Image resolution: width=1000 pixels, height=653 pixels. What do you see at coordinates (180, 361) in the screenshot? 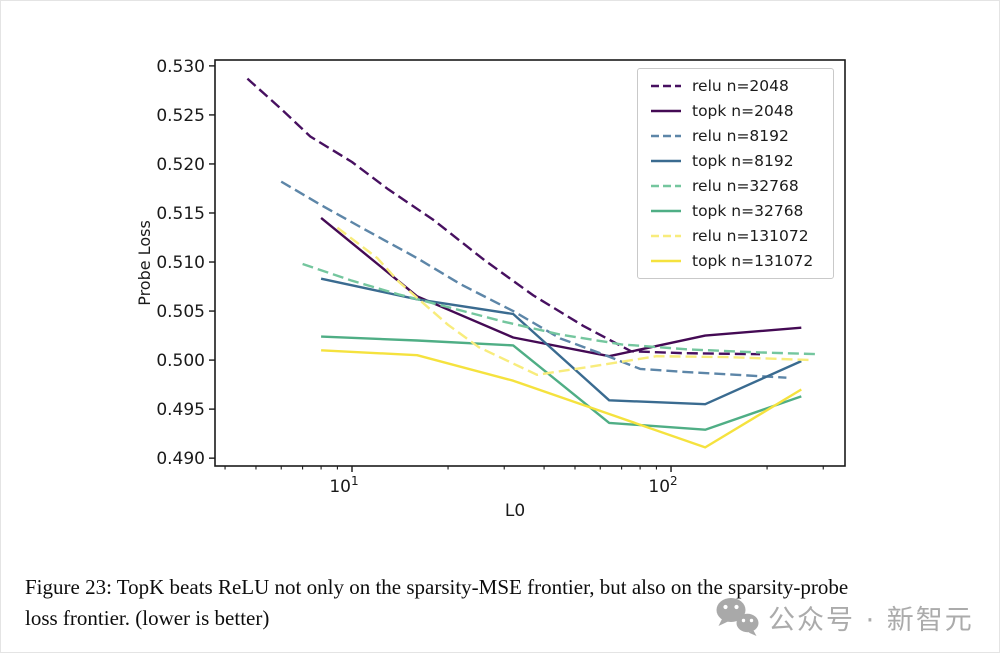
I see `y-tick-label: 0.500` at bounding box center [180, 361].